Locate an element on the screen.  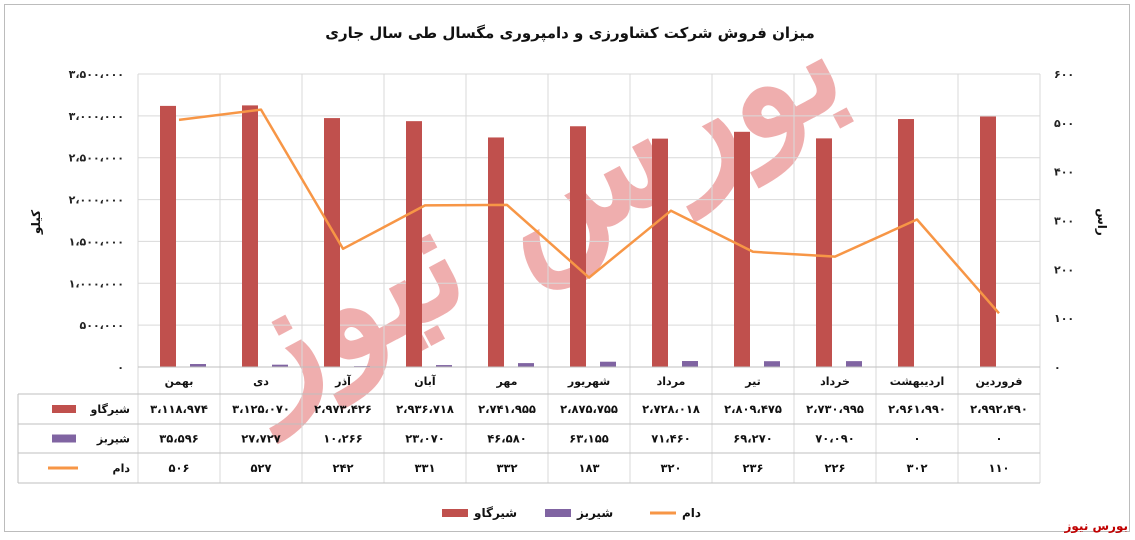
category-label: شهریور is located at coordinates (588, 381).